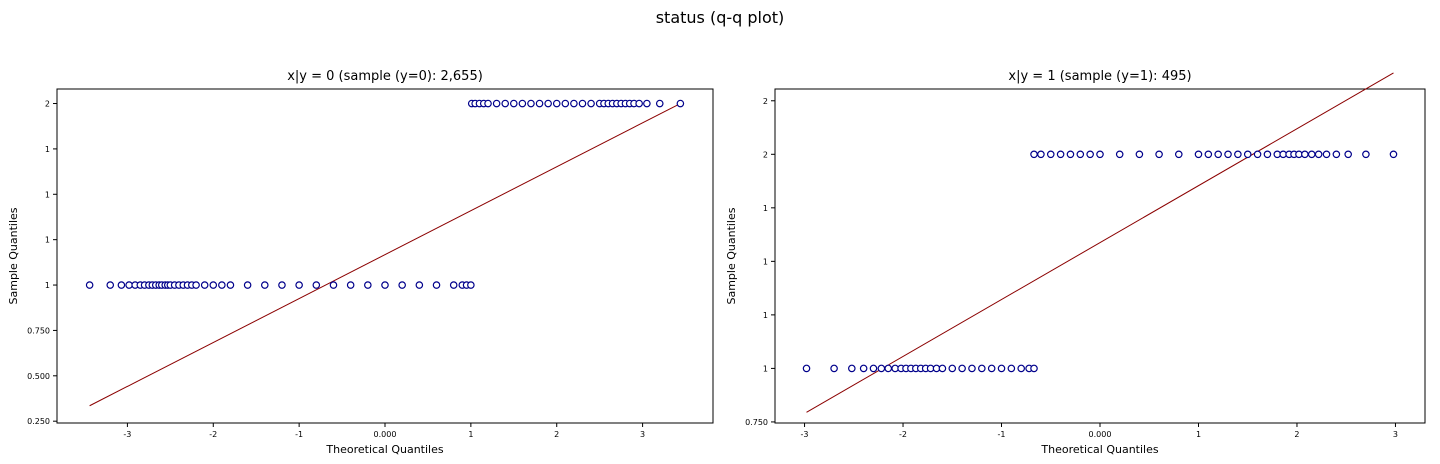 Image resolution: width=1440 pixels, height=464 pixels. What do you see at coordinates (805, 434) in the screenshot?
I see `x-tick-label: -3` at bounding box center [805, 434].